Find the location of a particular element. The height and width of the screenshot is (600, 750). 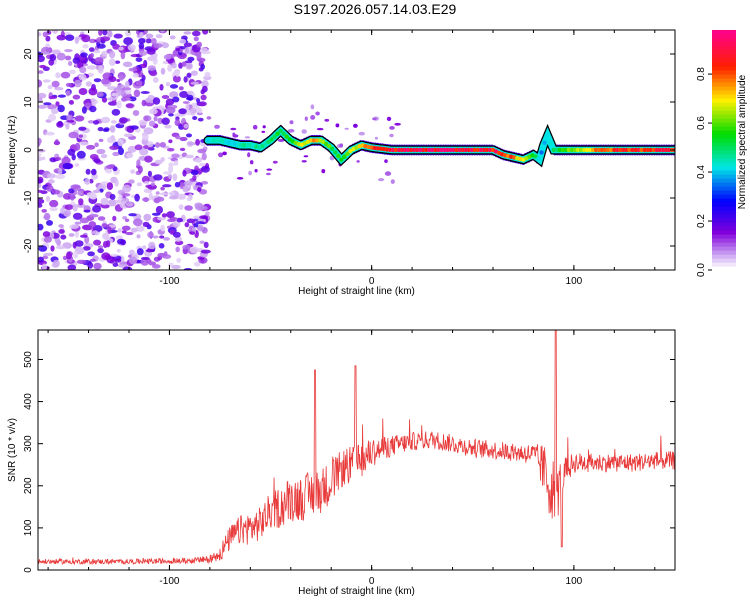

figure-title: S197.2026.057.14.03.E29 is located at coordinates (375, 9).